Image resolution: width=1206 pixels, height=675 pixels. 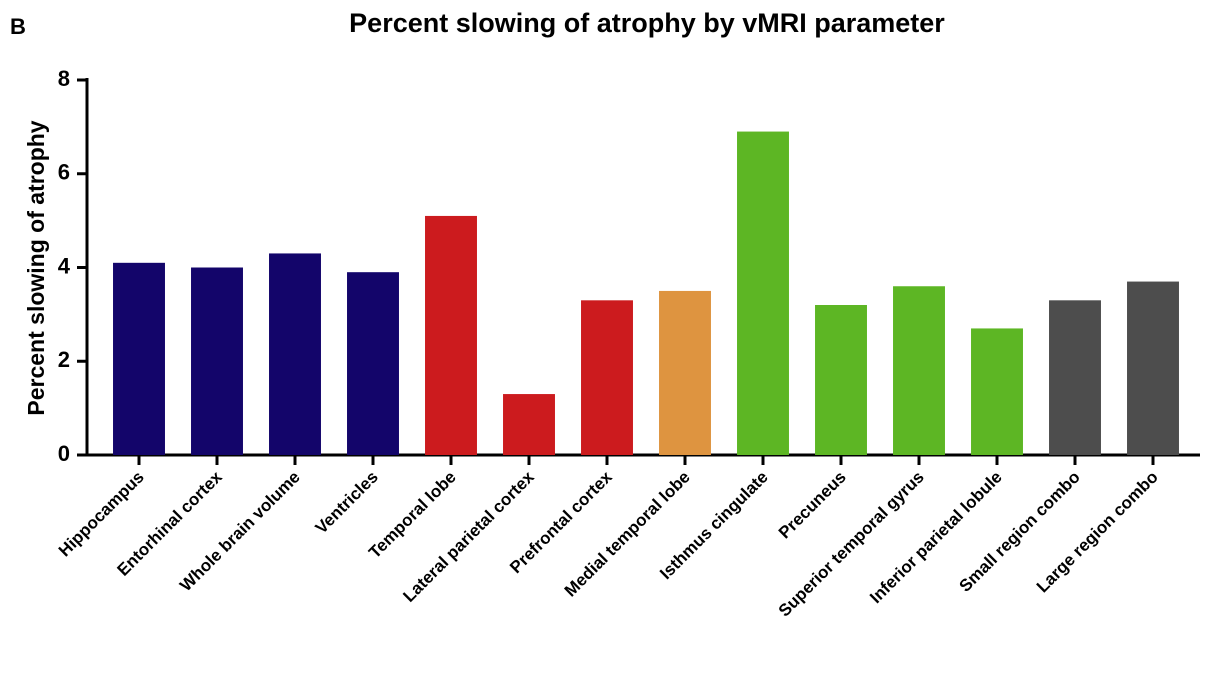 What do you see at coordinates (64, 359) in the screenshot?
I see `y-tick-label: 2` at bounding box center [64, 359].